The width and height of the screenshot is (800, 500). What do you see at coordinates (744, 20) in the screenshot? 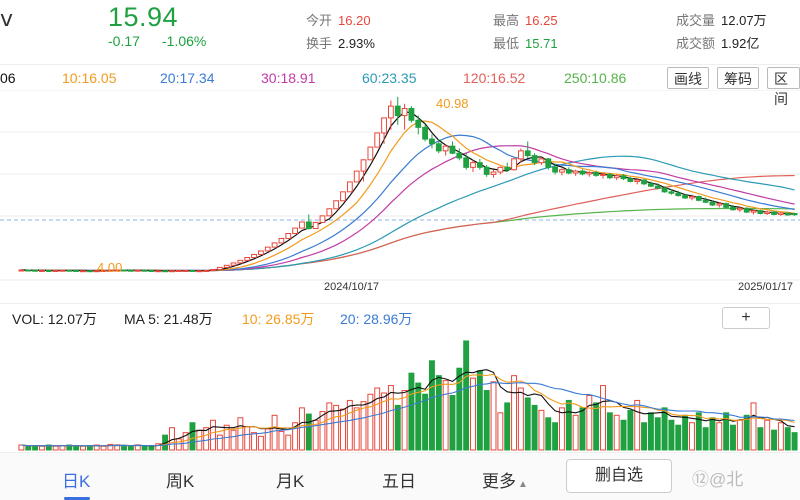
I see `volume-value: 12.07万` at bounding box center [744, 20].